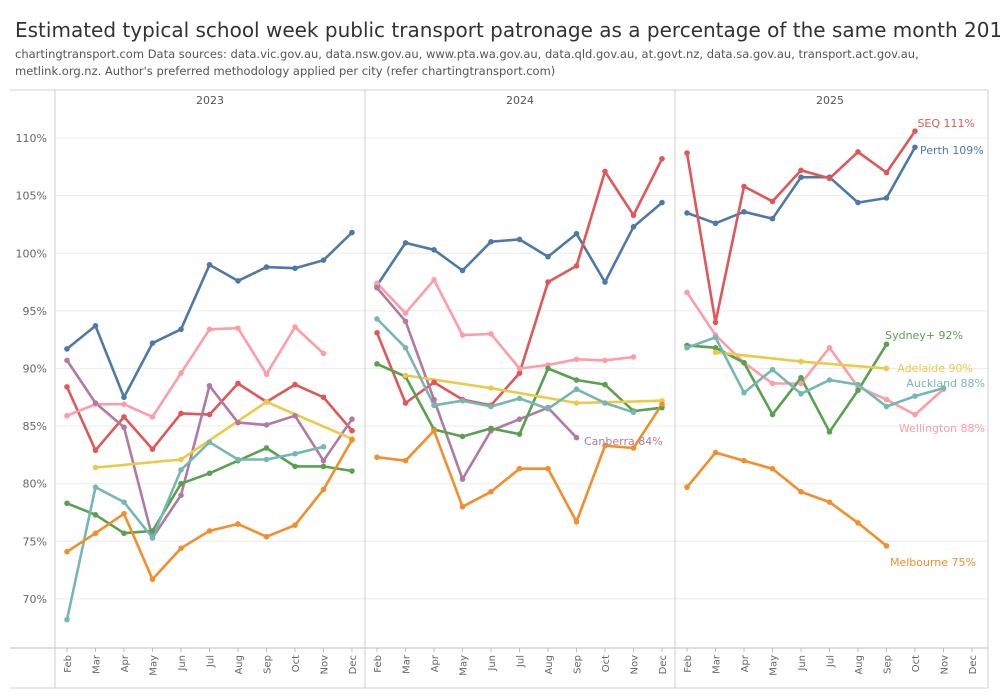  Describe the element at coordinates (353, 664) in the screenshot. I see `x-tick-label: Dec` at that location.